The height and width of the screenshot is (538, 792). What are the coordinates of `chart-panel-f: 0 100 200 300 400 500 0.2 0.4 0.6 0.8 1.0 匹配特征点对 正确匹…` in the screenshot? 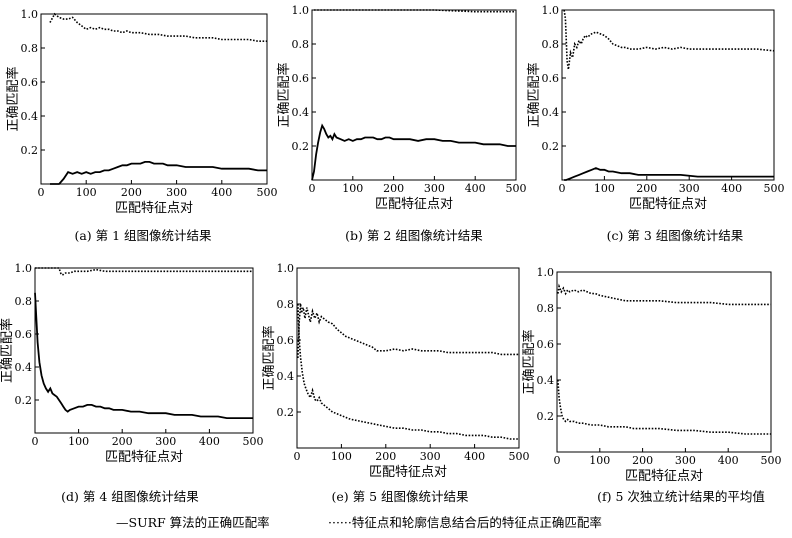 It's located at (651, 385).